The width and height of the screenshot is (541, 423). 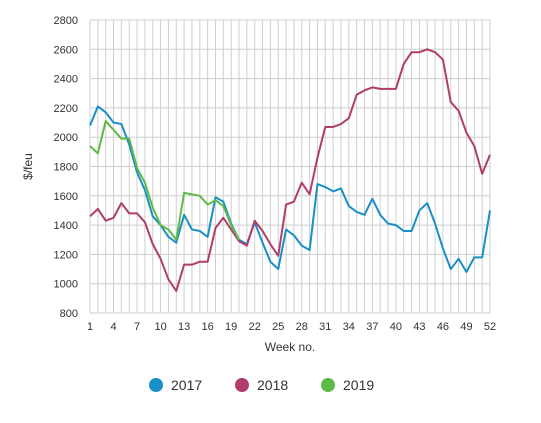 What do you see at coordinates (349, 327) in the screenshot?
I see `x-tick-label: 34` at bounding box center [349, 327].